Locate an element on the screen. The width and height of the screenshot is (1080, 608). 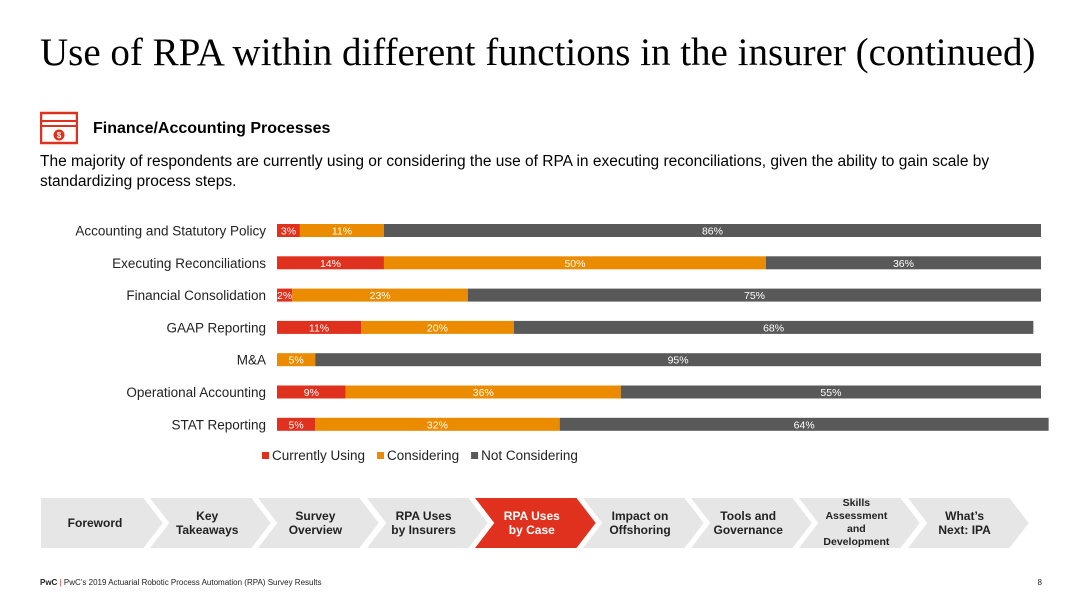
category-label: M&A is located at coordinates (251, 360).